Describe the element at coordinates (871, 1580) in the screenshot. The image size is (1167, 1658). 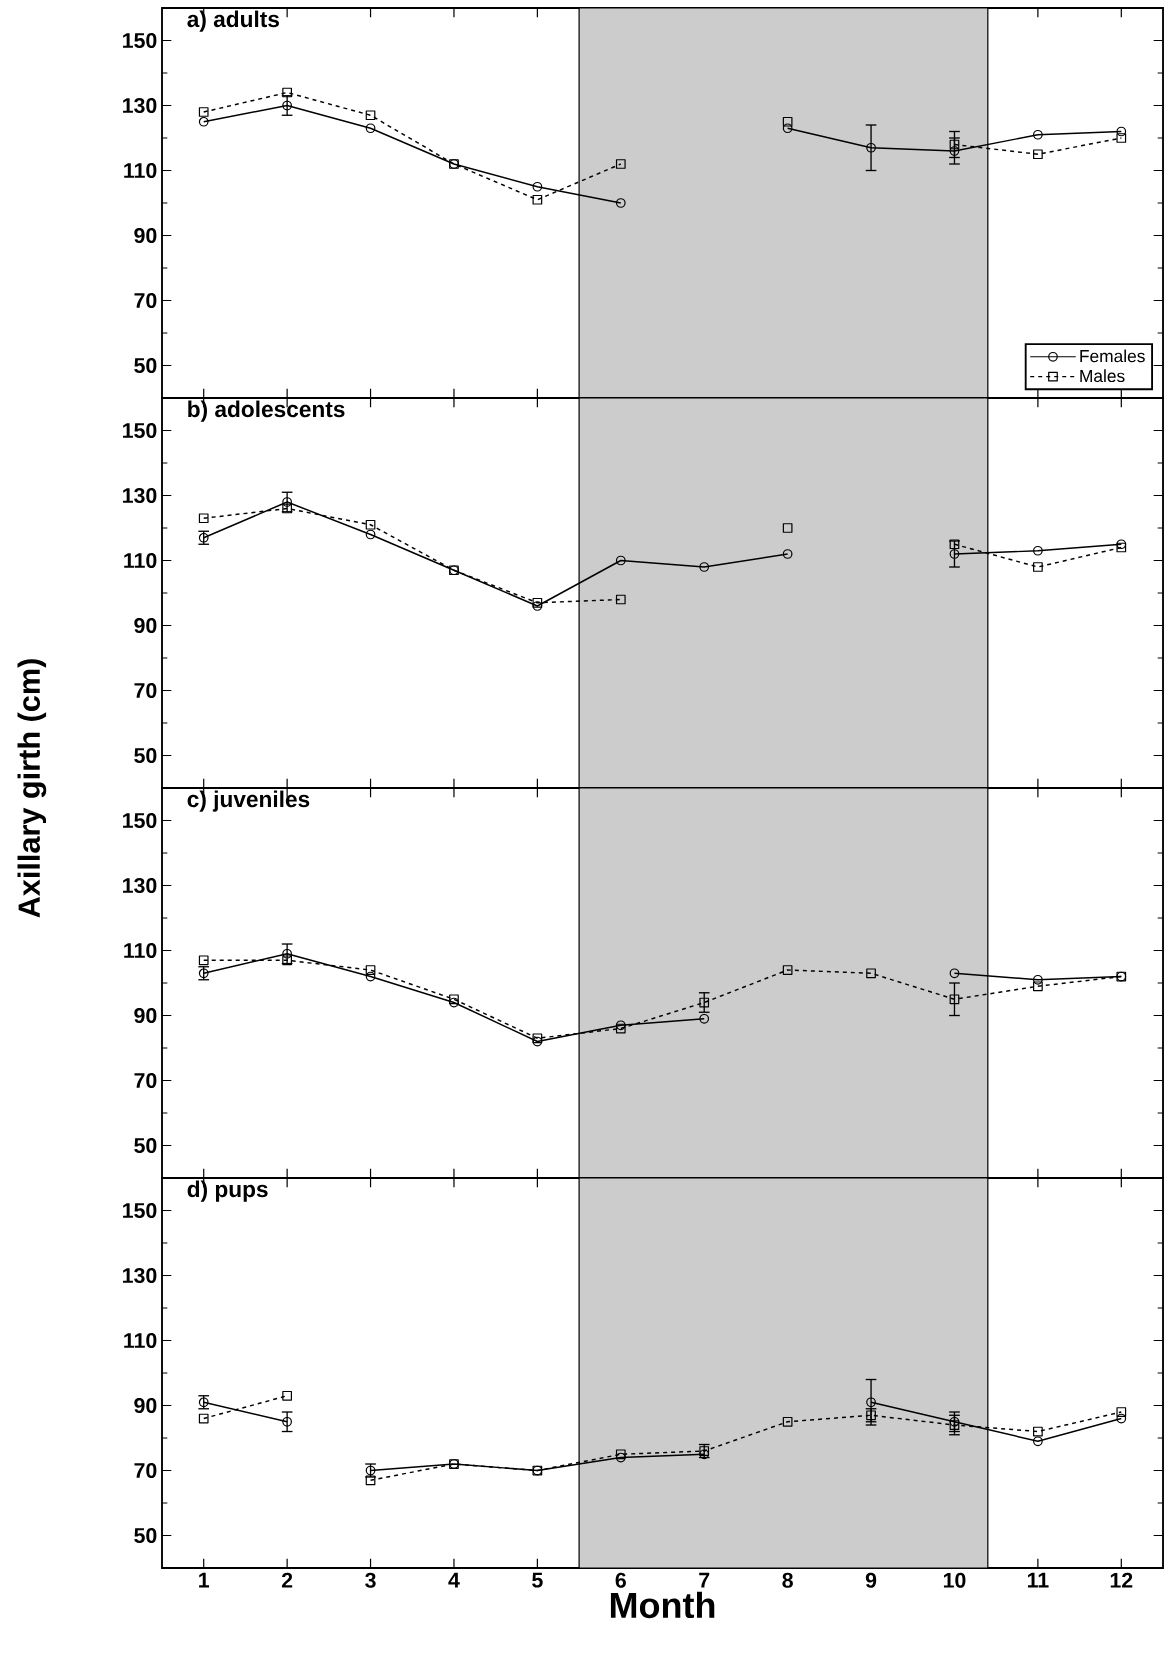
I see `x-tick-label: 9` at that location.